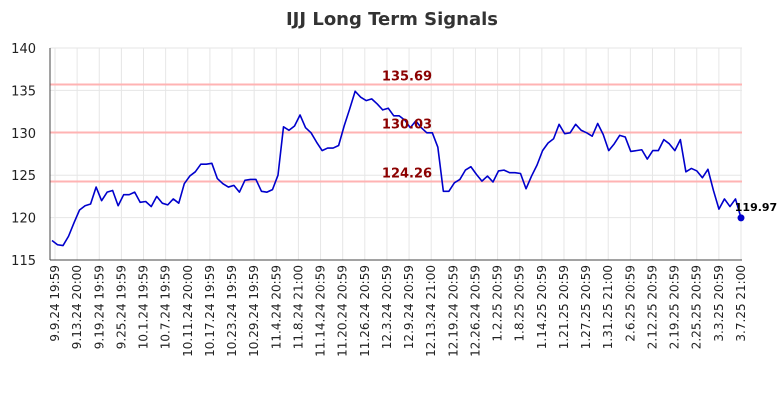 Image resolution: width=784 pixels, height=400 pixels. I want to click on y-tick-label: 115, so click(23, 261).